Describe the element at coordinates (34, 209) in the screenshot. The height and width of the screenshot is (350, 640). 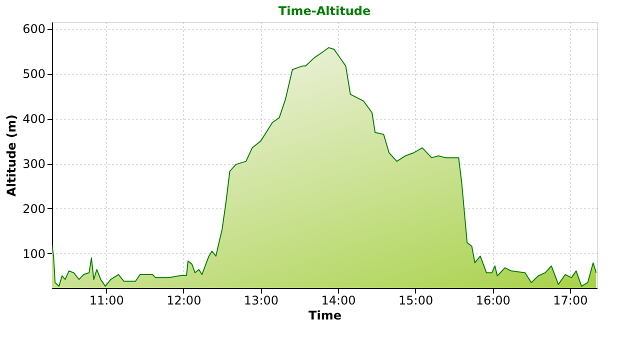
I see `y-tick-label: 200` at that location.